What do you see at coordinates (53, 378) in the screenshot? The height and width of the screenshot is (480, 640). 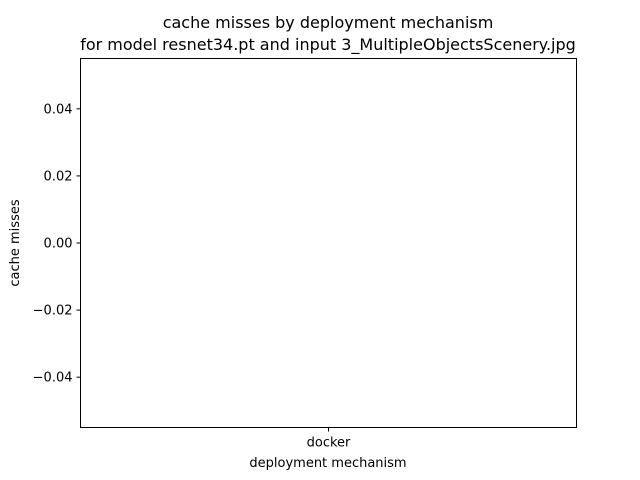 I see `y-tick-label: −0.04` at bounding box center [53, 378].